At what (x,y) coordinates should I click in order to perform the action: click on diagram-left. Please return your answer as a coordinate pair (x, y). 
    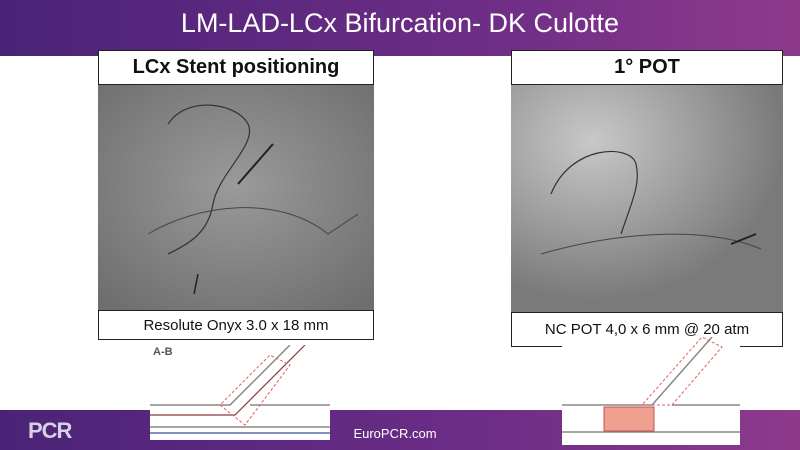
    Looking at the image, I should click on (240, 392).